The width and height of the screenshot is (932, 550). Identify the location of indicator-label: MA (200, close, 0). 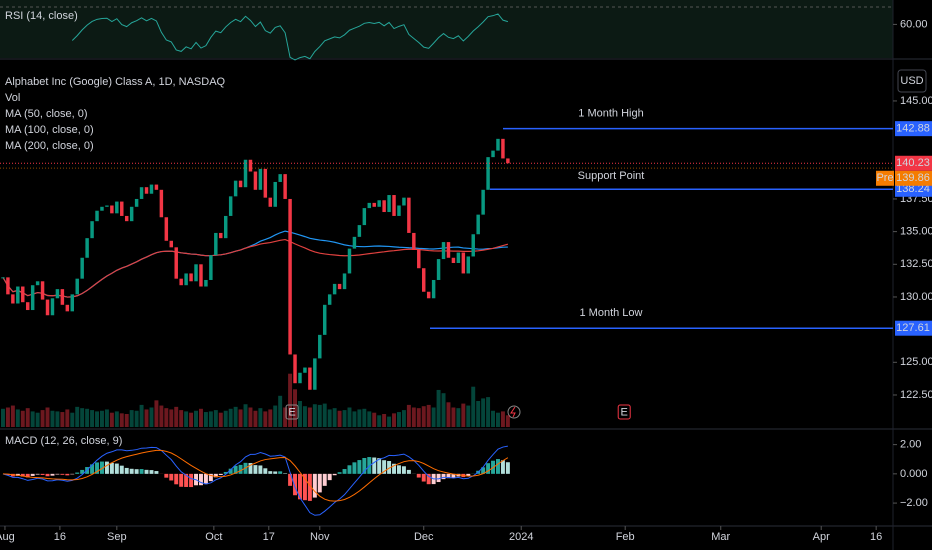
(49, 146).